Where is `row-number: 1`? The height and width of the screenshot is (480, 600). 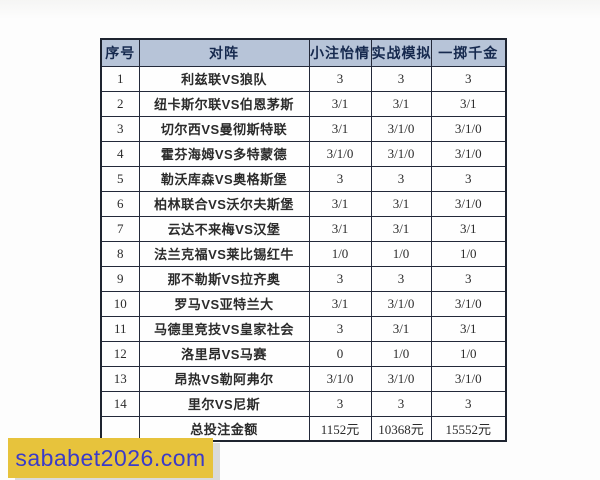 row-number: 1 is located at coordinates (120, 78).